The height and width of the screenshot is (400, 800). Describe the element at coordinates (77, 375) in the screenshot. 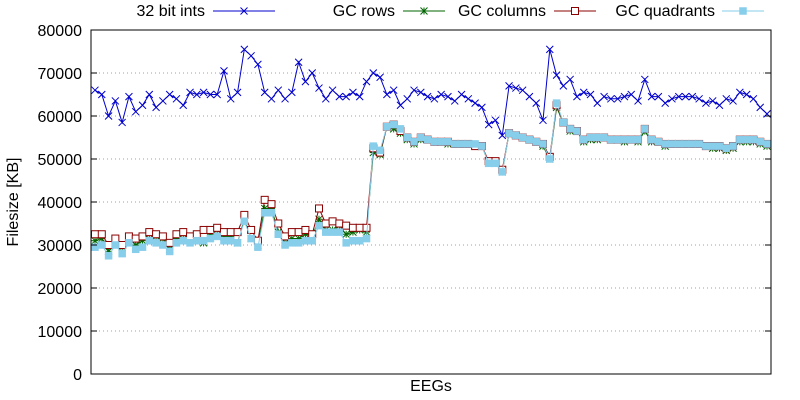

I see `y-tick-label: 0` at that location.